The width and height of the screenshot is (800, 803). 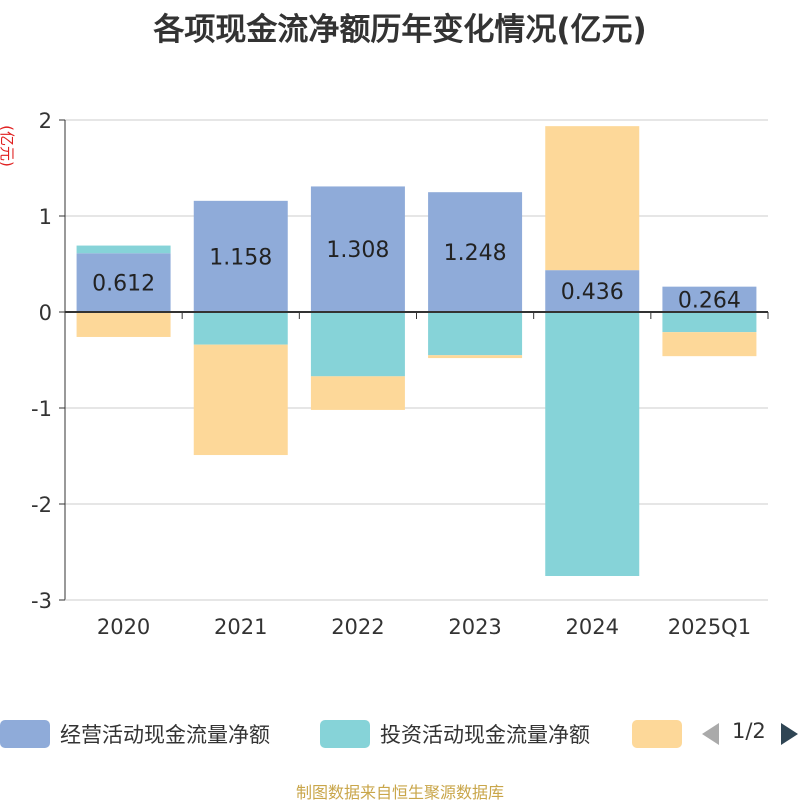 I want to click on chart-title: 各项现金流净额历年变化情况(亿元), so click(x=400, y=30).